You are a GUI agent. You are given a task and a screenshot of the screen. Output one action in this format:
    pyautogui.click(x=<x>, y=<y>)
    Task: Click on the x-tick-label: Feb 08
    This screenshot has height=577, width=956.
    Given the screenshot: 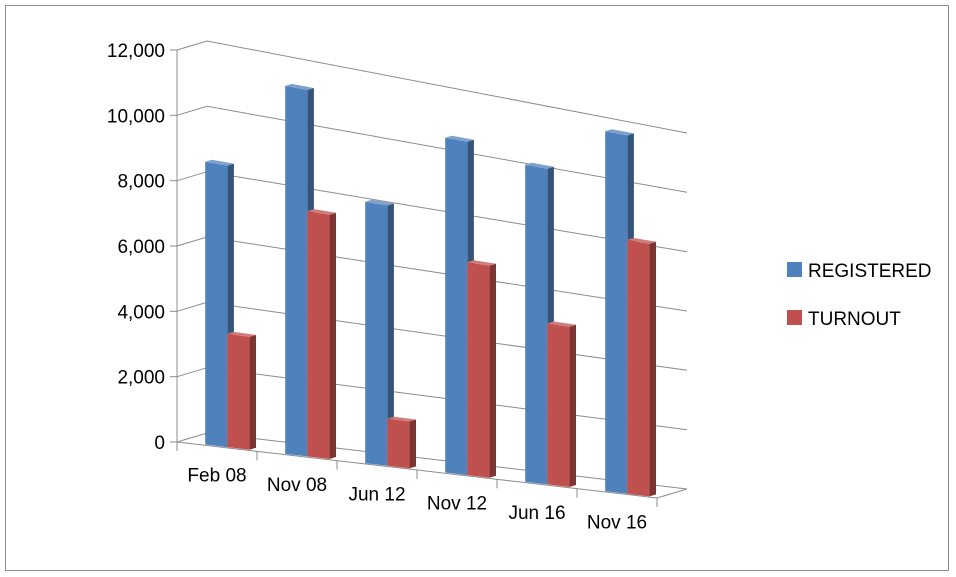 What is the action you would take?
    pyautogui.click(x=216, y=476)
    